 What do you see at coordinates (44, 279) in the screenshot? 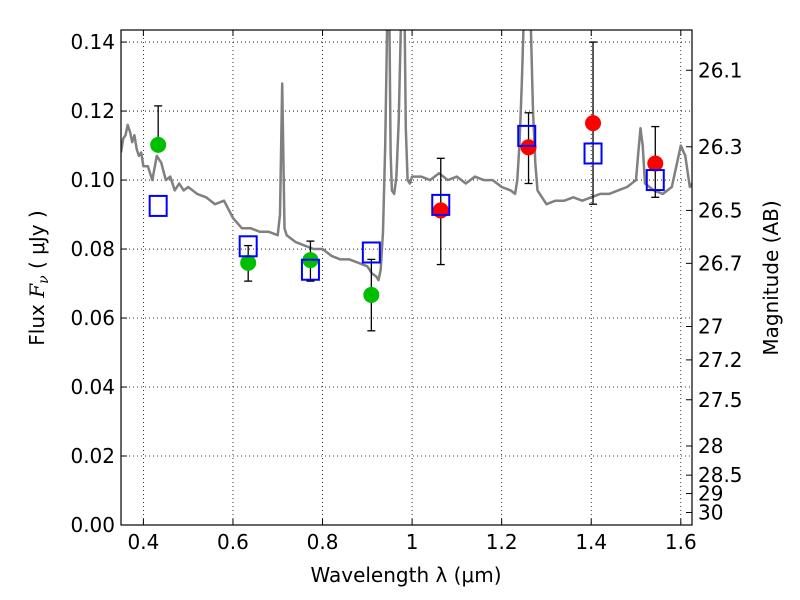
I see `y-axis-label-subscript: ν` at bounding box center [44, 279].